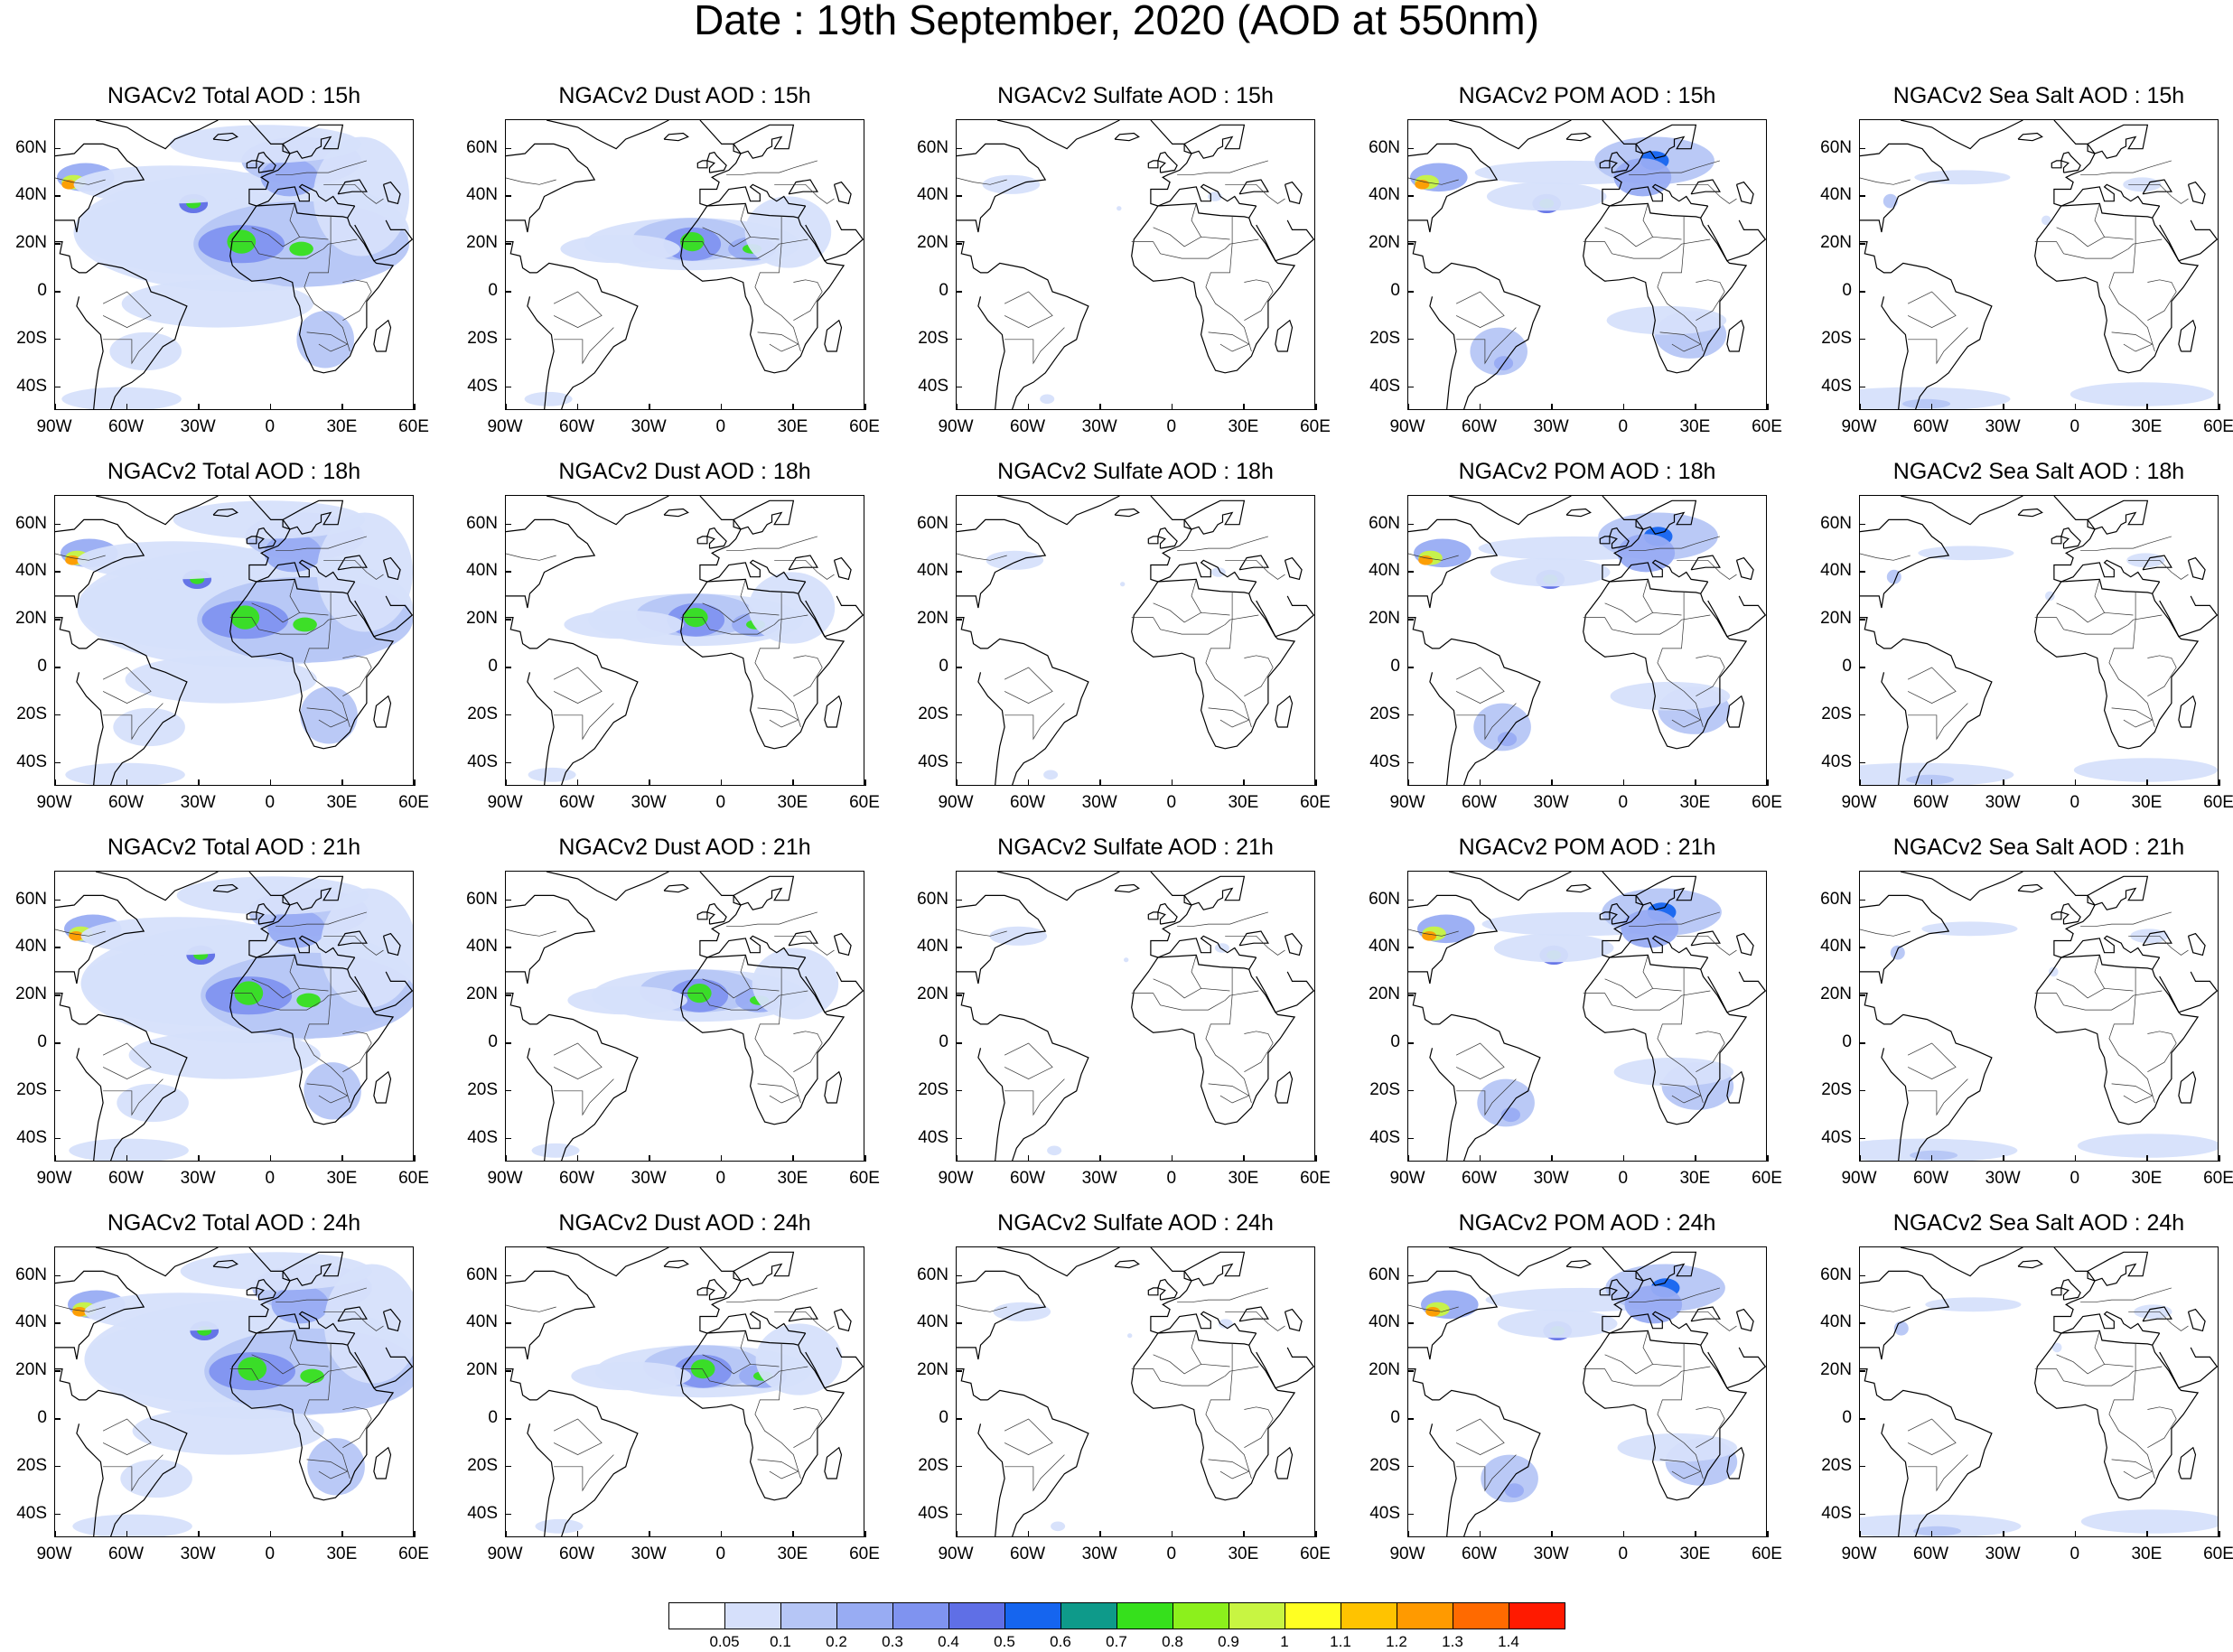 The image size is (2233, 1652). What do you see at coordinates (42, 1418) in the screenshot?
I see `lat-label: 0` at bounding box center [42, 1418].